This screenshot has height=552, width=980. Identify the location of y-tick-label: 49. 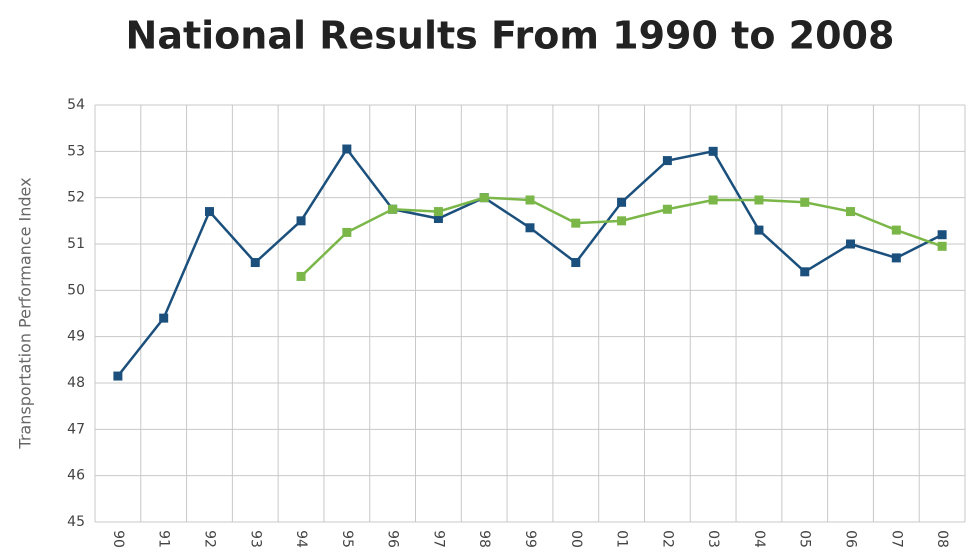
(76, 337).